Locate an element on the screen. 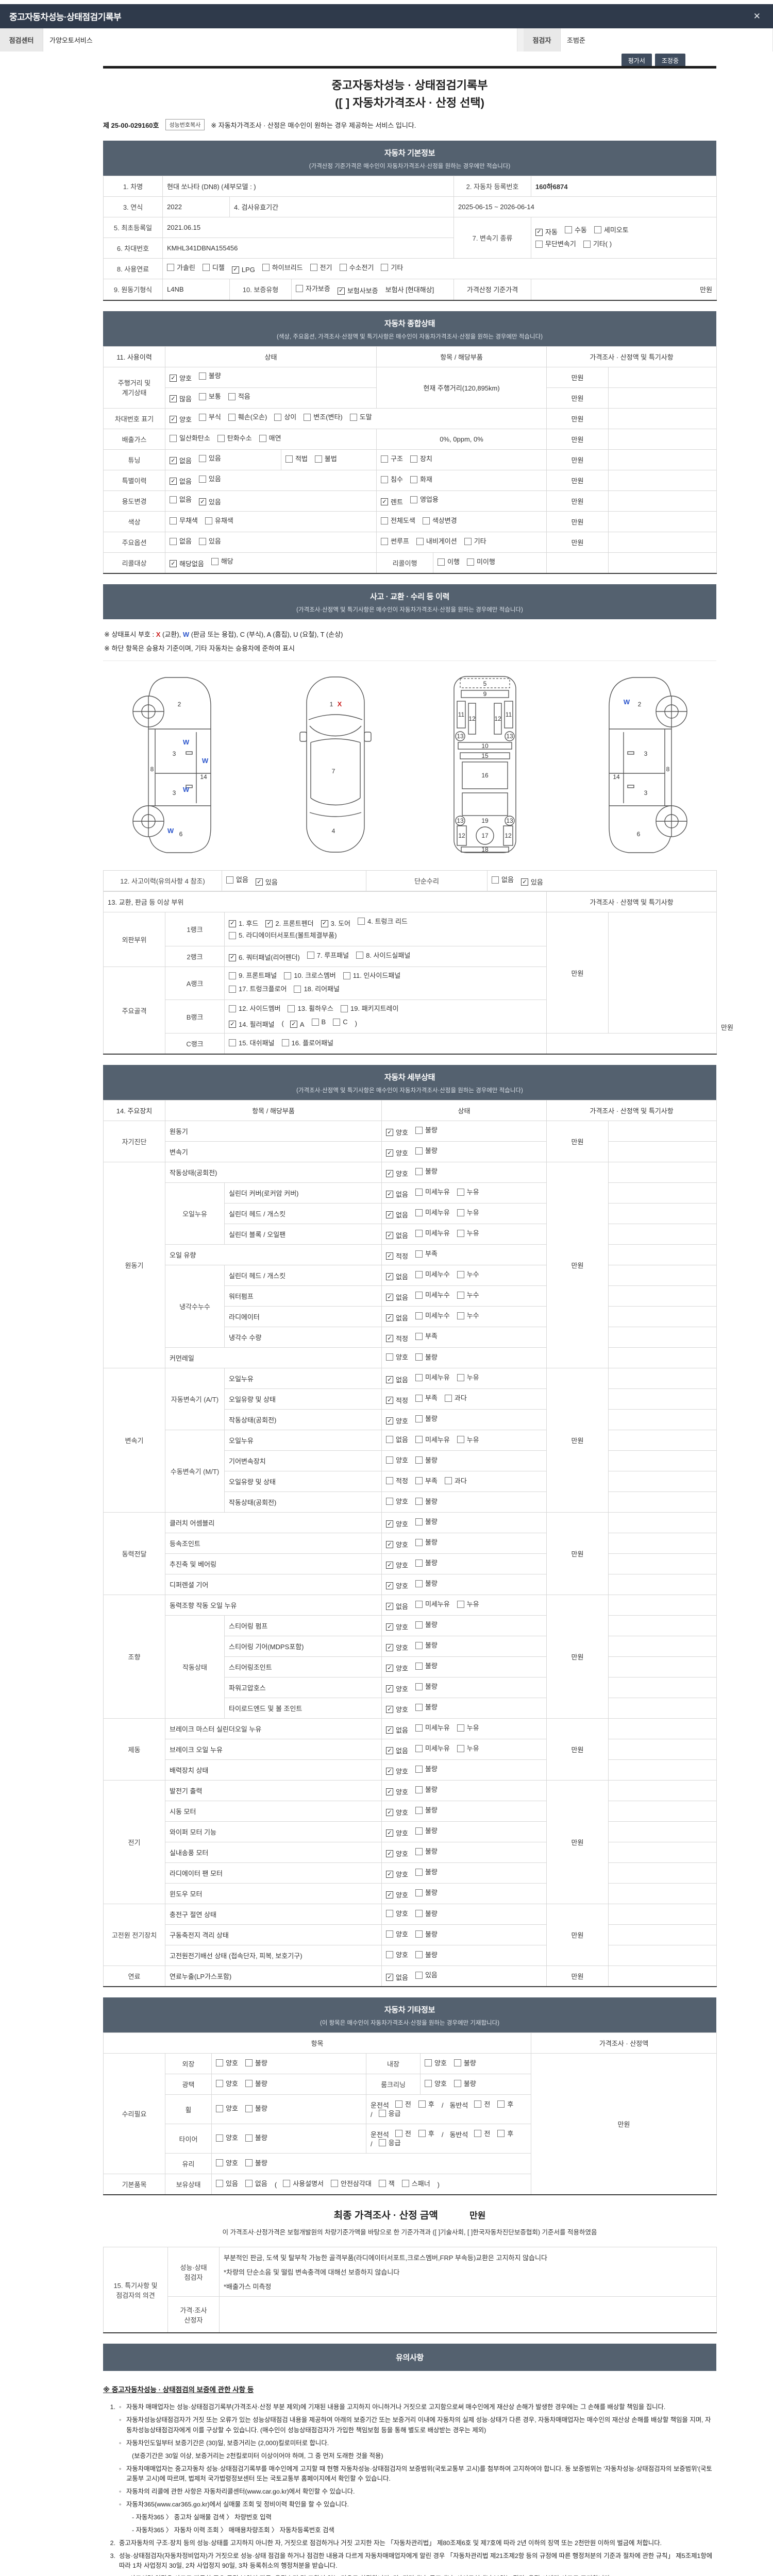 The width and height of the screenshot is (773, 2576). checkbox-option: 7. 루프패널 is located at coordinates (328, 955).